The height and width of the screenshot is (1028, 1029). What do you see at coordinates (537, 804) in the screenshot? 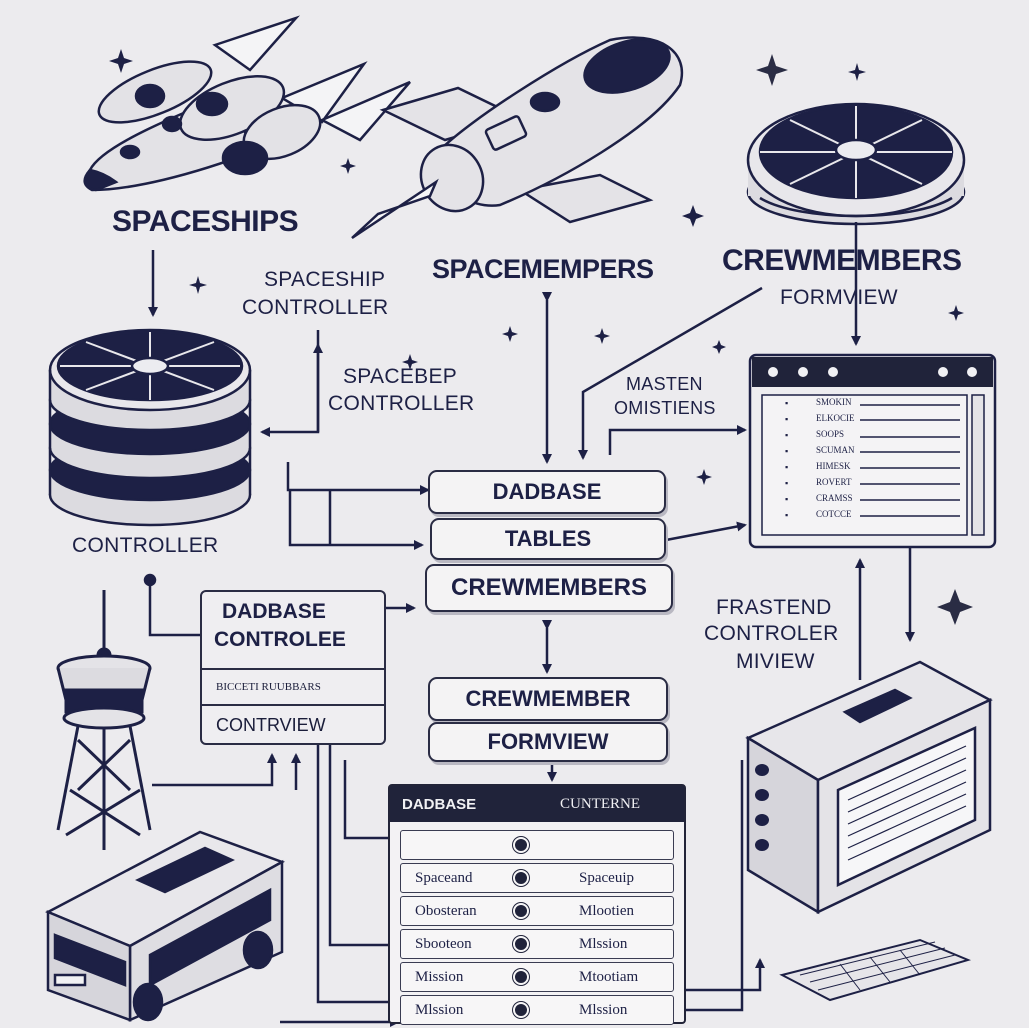
I see `table-header: DADBASE CUNTERNE` at bounding box center [537, 804].